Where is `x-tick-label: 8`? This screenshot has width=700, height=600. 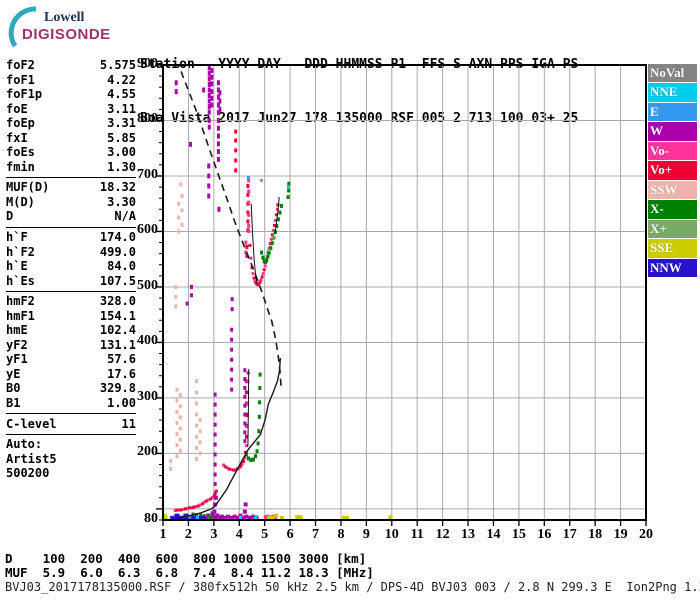 x-tick-label: 8 is located at coordinates (341, 534).